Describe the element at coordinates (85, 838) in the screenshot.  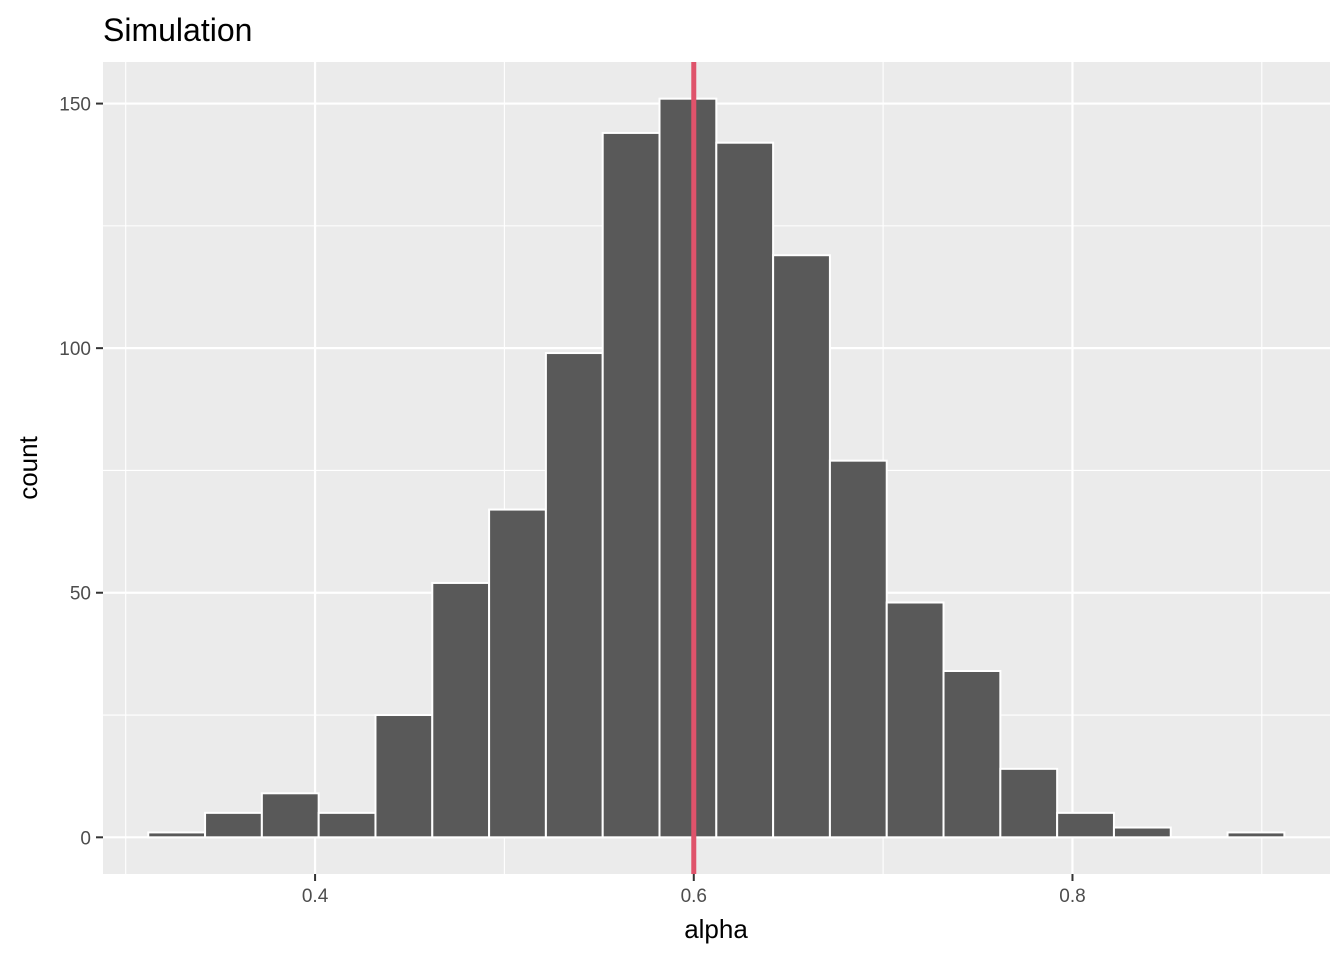
I see `y-tick-label: 0` at that location.